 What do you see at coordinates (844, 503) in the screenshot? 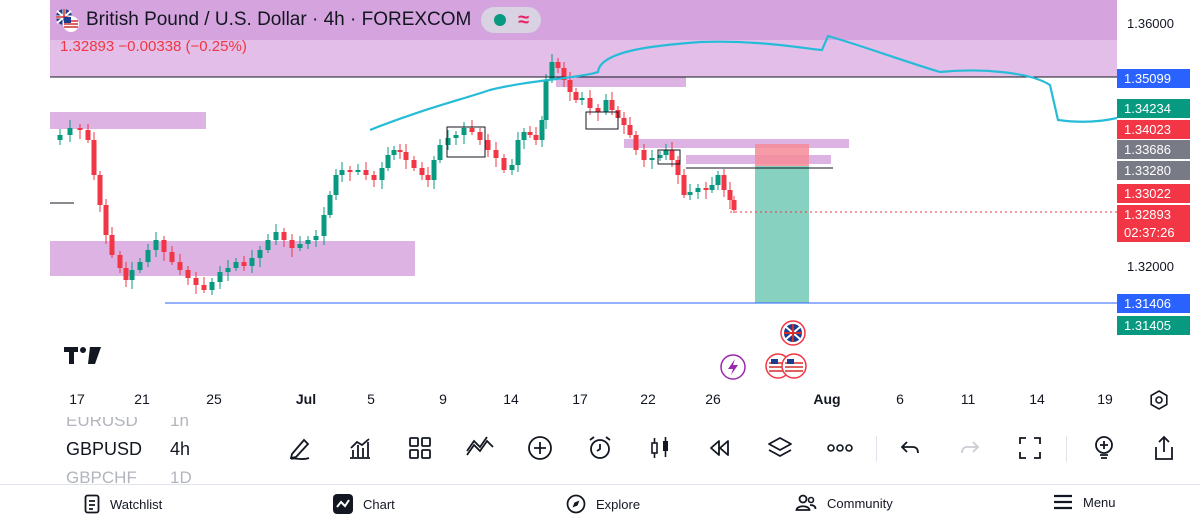
I see `nav-community: Community` at bounding box center [844, 503].